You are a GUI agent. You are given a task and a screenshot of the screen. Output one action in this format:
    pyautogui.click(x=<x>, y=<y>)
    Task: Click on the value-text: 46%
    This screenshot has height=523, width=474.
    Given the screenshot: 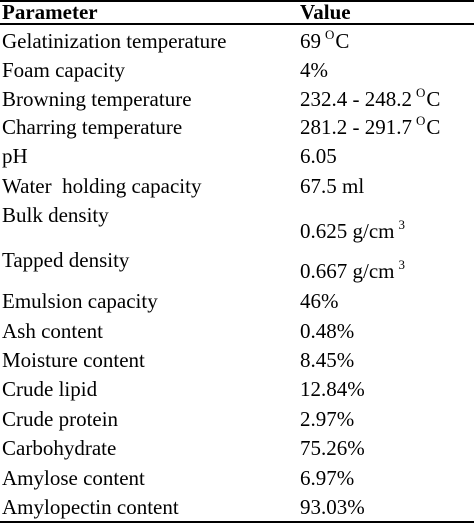 What is the action you would take?
    pyautogui.click(x=319, y=301)
    